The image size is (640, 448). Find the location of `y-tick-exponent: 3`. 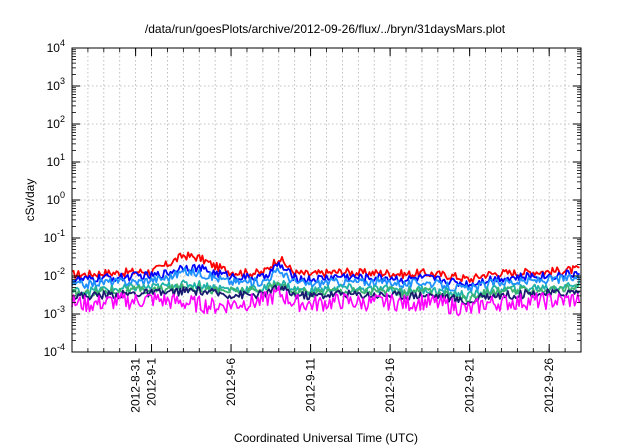

y-tick-exponent: 3 is located at coordinates (62, 81).